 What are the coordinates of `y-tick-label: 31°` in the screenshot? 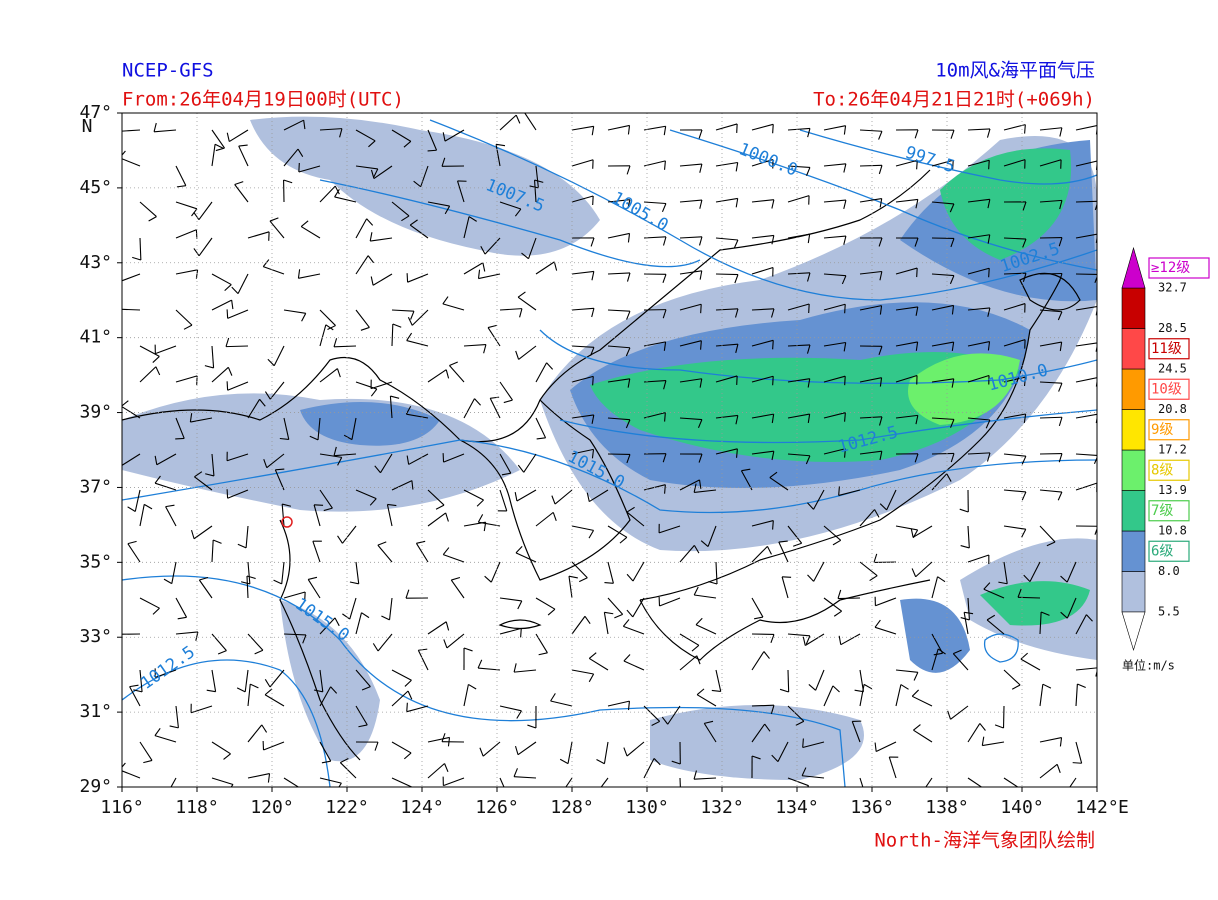 It's located at (95, 711).